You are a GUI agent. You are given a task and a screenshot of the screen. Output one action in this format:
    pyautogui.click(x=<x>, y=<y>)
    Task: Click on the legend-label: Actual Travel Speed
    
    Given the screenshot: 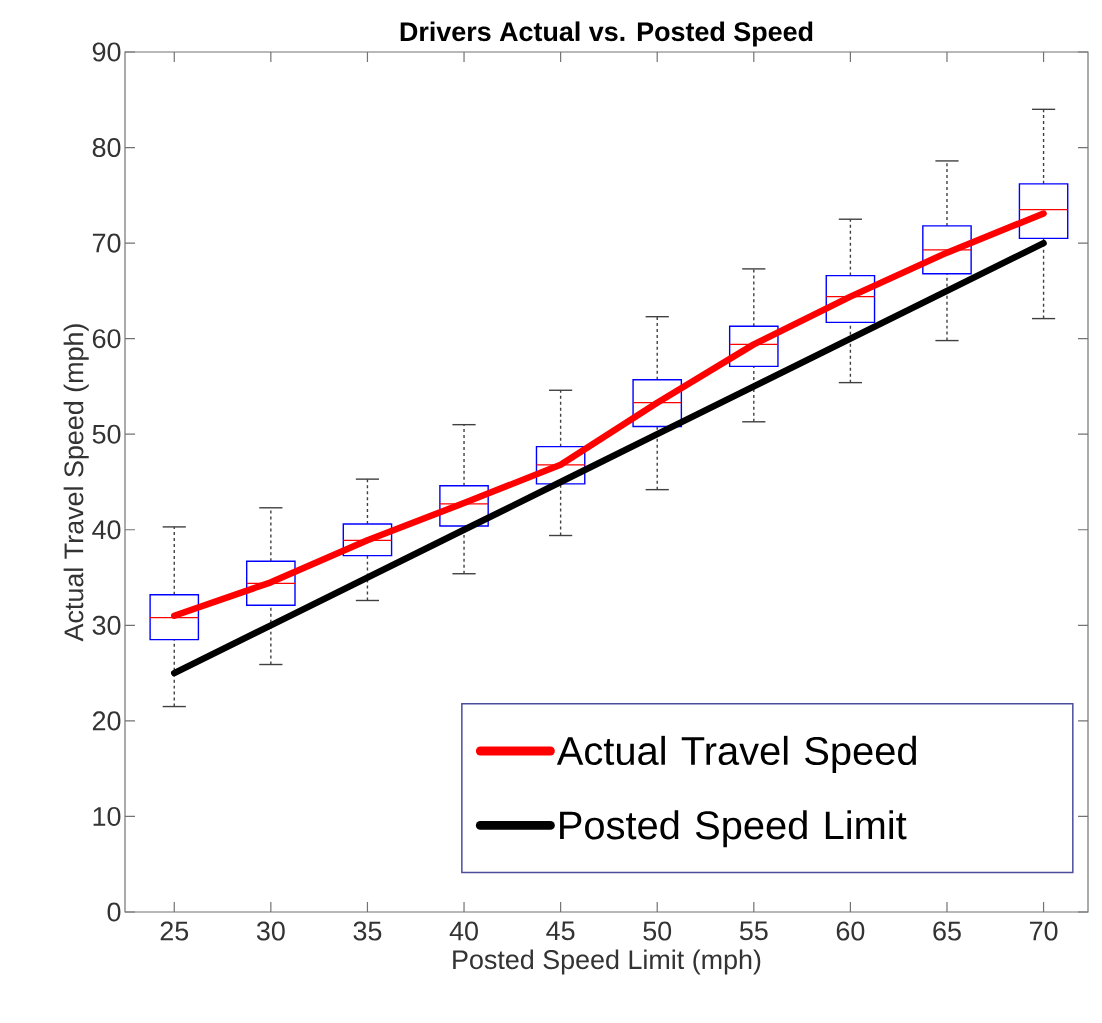 What is the action you would take?
    pyautogui.click(x=736, y=754)
    